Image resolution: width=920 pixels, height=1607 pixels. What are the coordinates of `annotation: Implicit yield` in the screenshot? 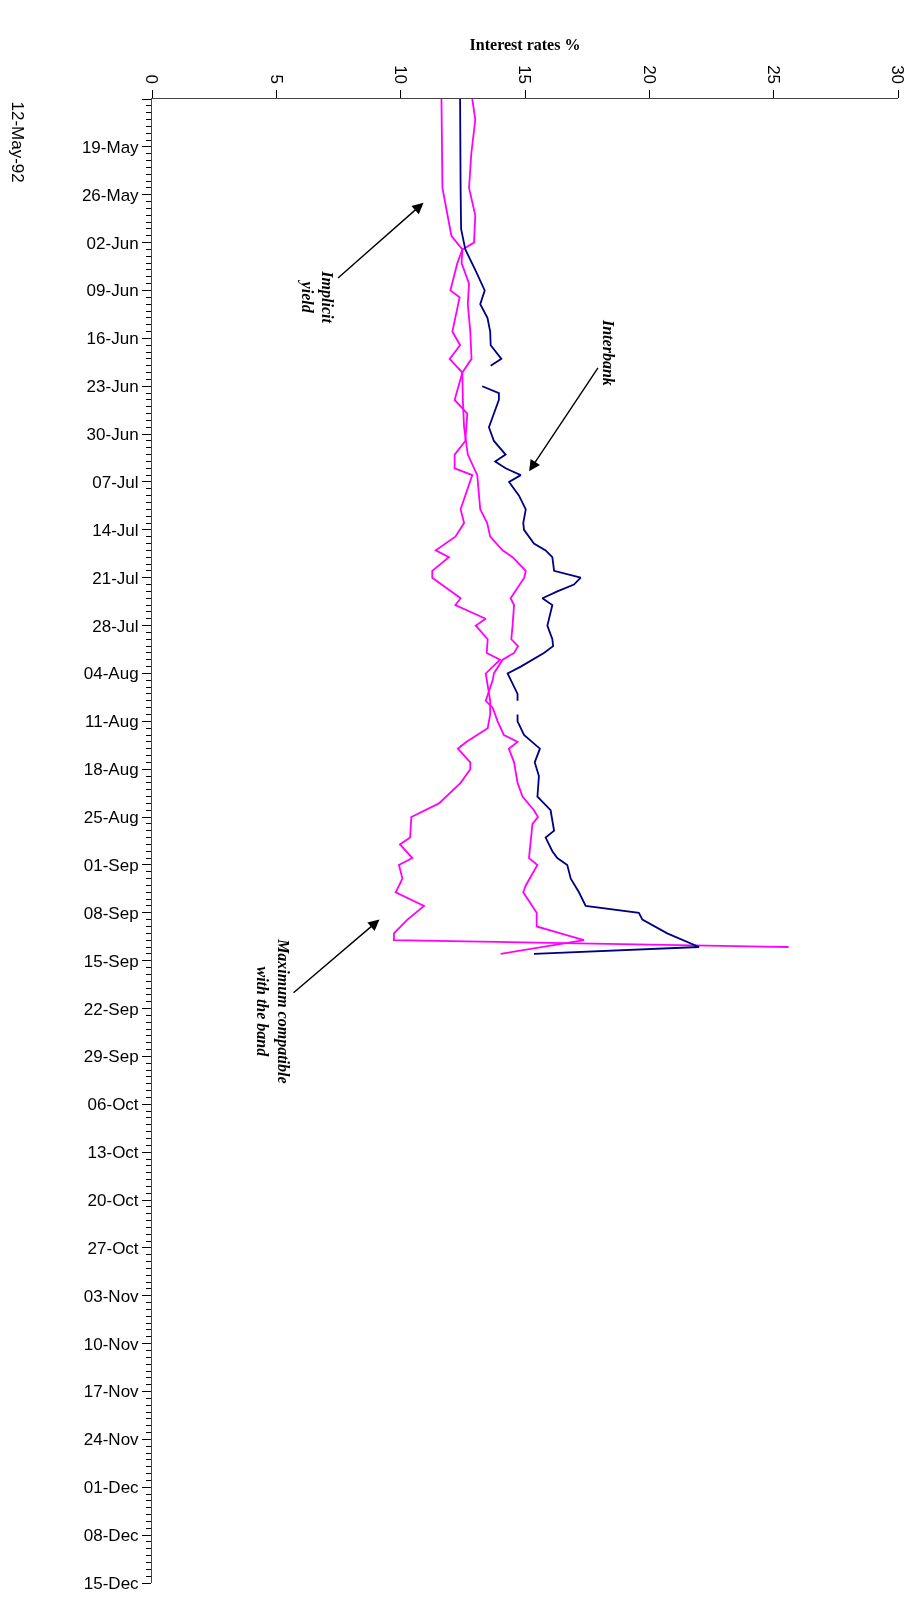 It's located at (317, 297).